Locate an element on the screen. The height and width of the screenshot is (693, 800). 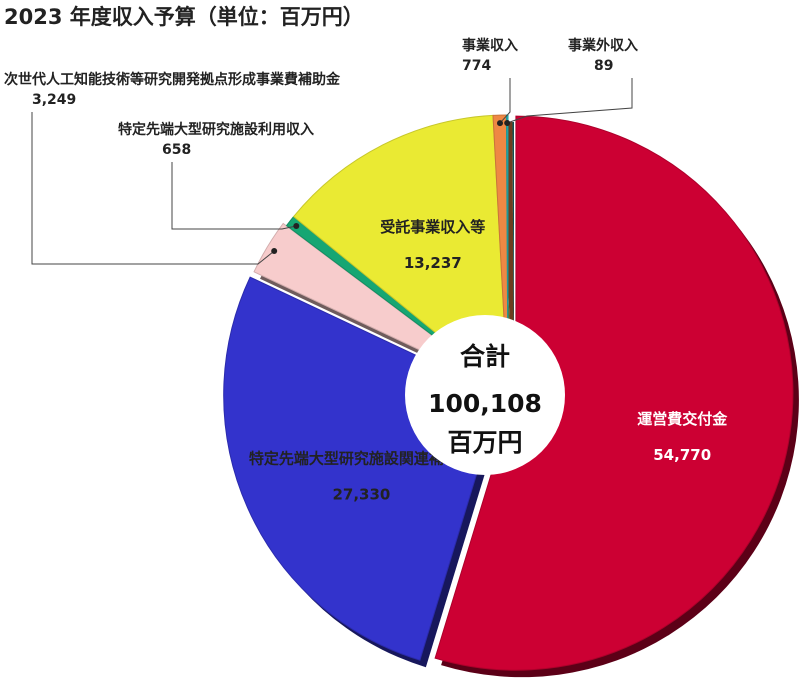
center-total-circle is located at coordinates (485, 395).